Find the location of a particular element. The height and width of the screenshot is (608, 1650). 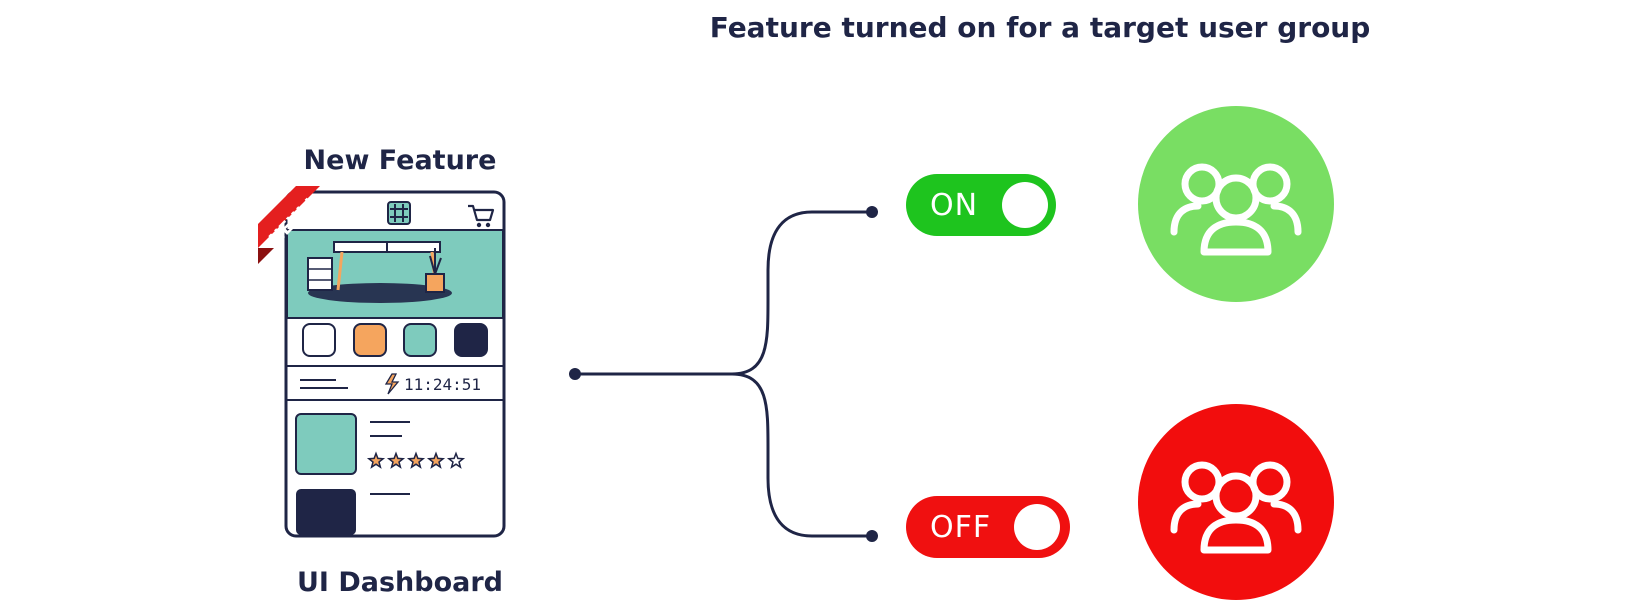

new-badge is located at coordinates (289, 225).